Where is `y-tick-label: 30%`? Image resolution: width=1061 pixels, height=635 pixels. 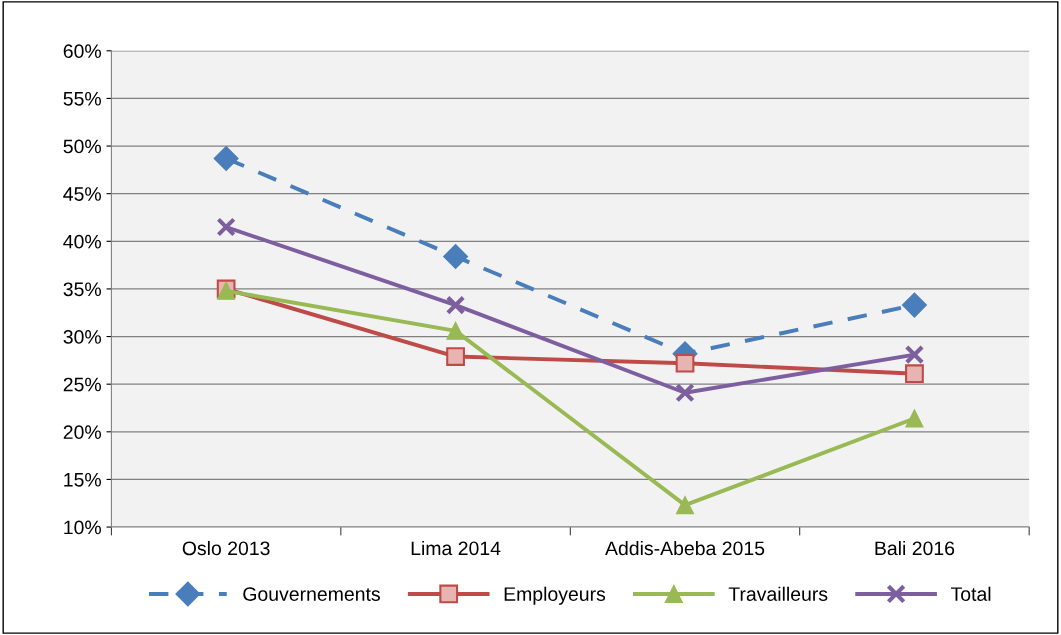
y-tick-label: 30% is located at coordinates (82, 337).